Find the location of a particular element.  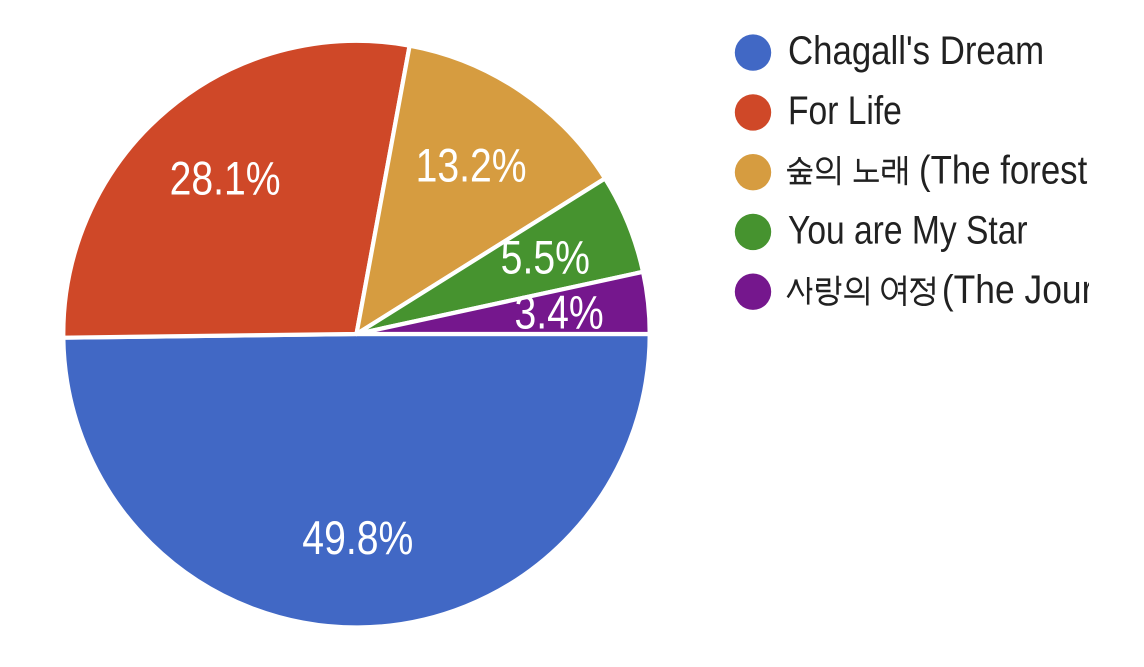

svg-text: (The Journey of Love) is located at coordinates (1043, 290).